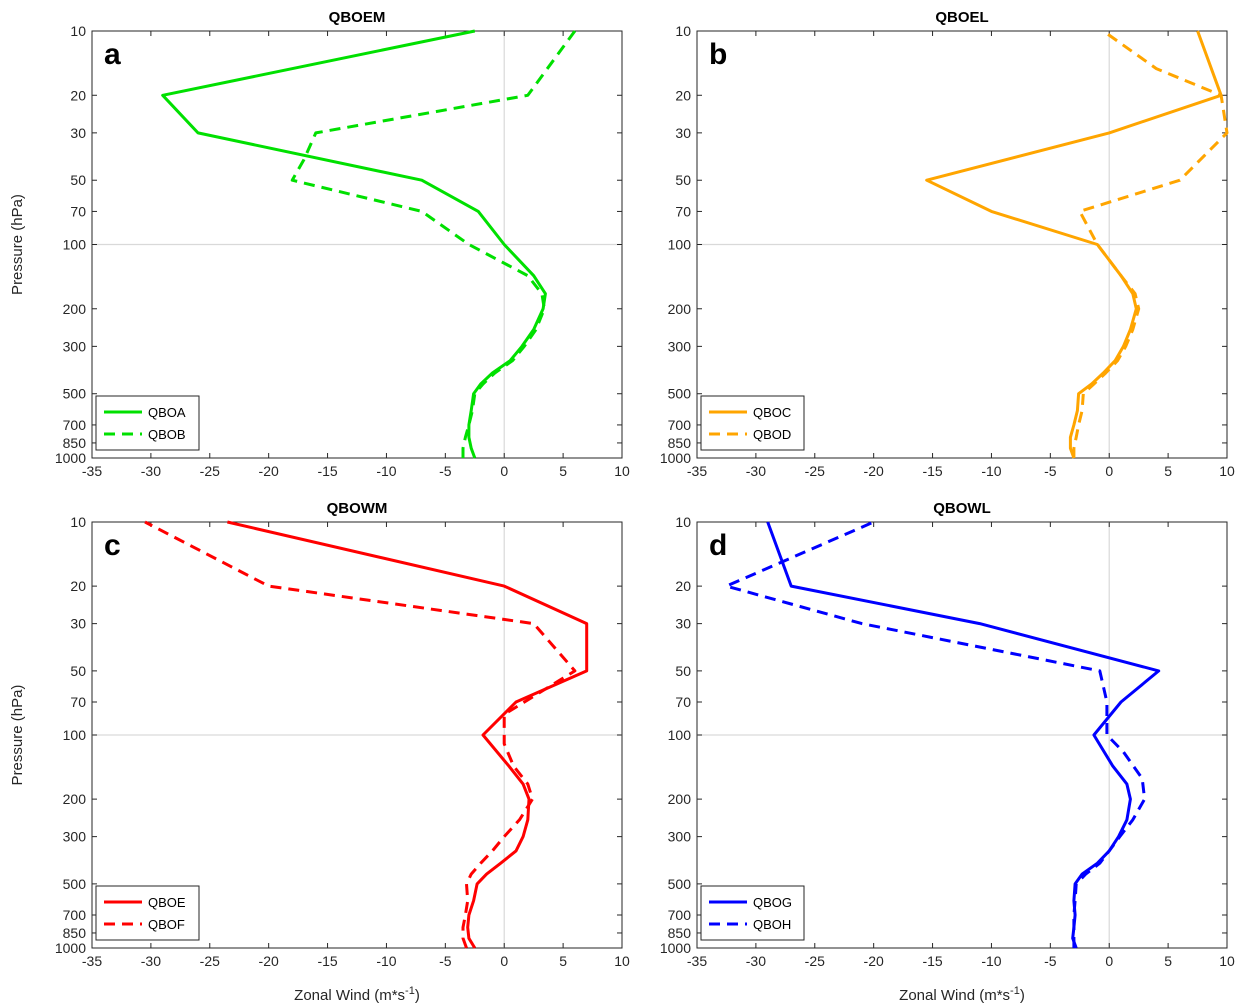 The width and height of the screenshot is (1257, 1008). I want to click on legend-label-qboe: QBOE, so click(167, 902).